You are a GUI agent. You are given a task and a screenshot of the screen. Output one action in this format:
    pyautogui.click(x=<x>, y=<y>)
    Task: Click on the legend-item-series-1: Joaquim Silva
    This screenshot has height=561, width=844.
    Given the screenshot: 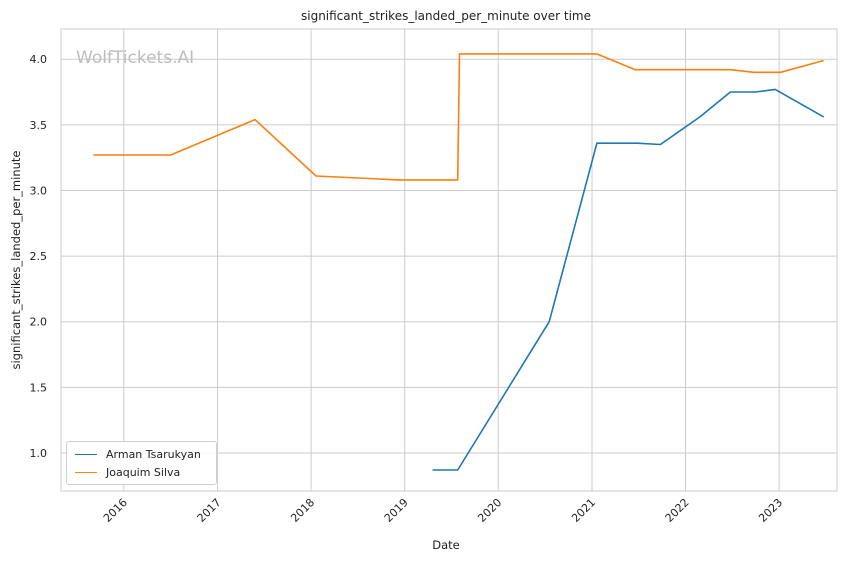 What is the action you would take?
    pyautogui.click(x=127, y=472)
    